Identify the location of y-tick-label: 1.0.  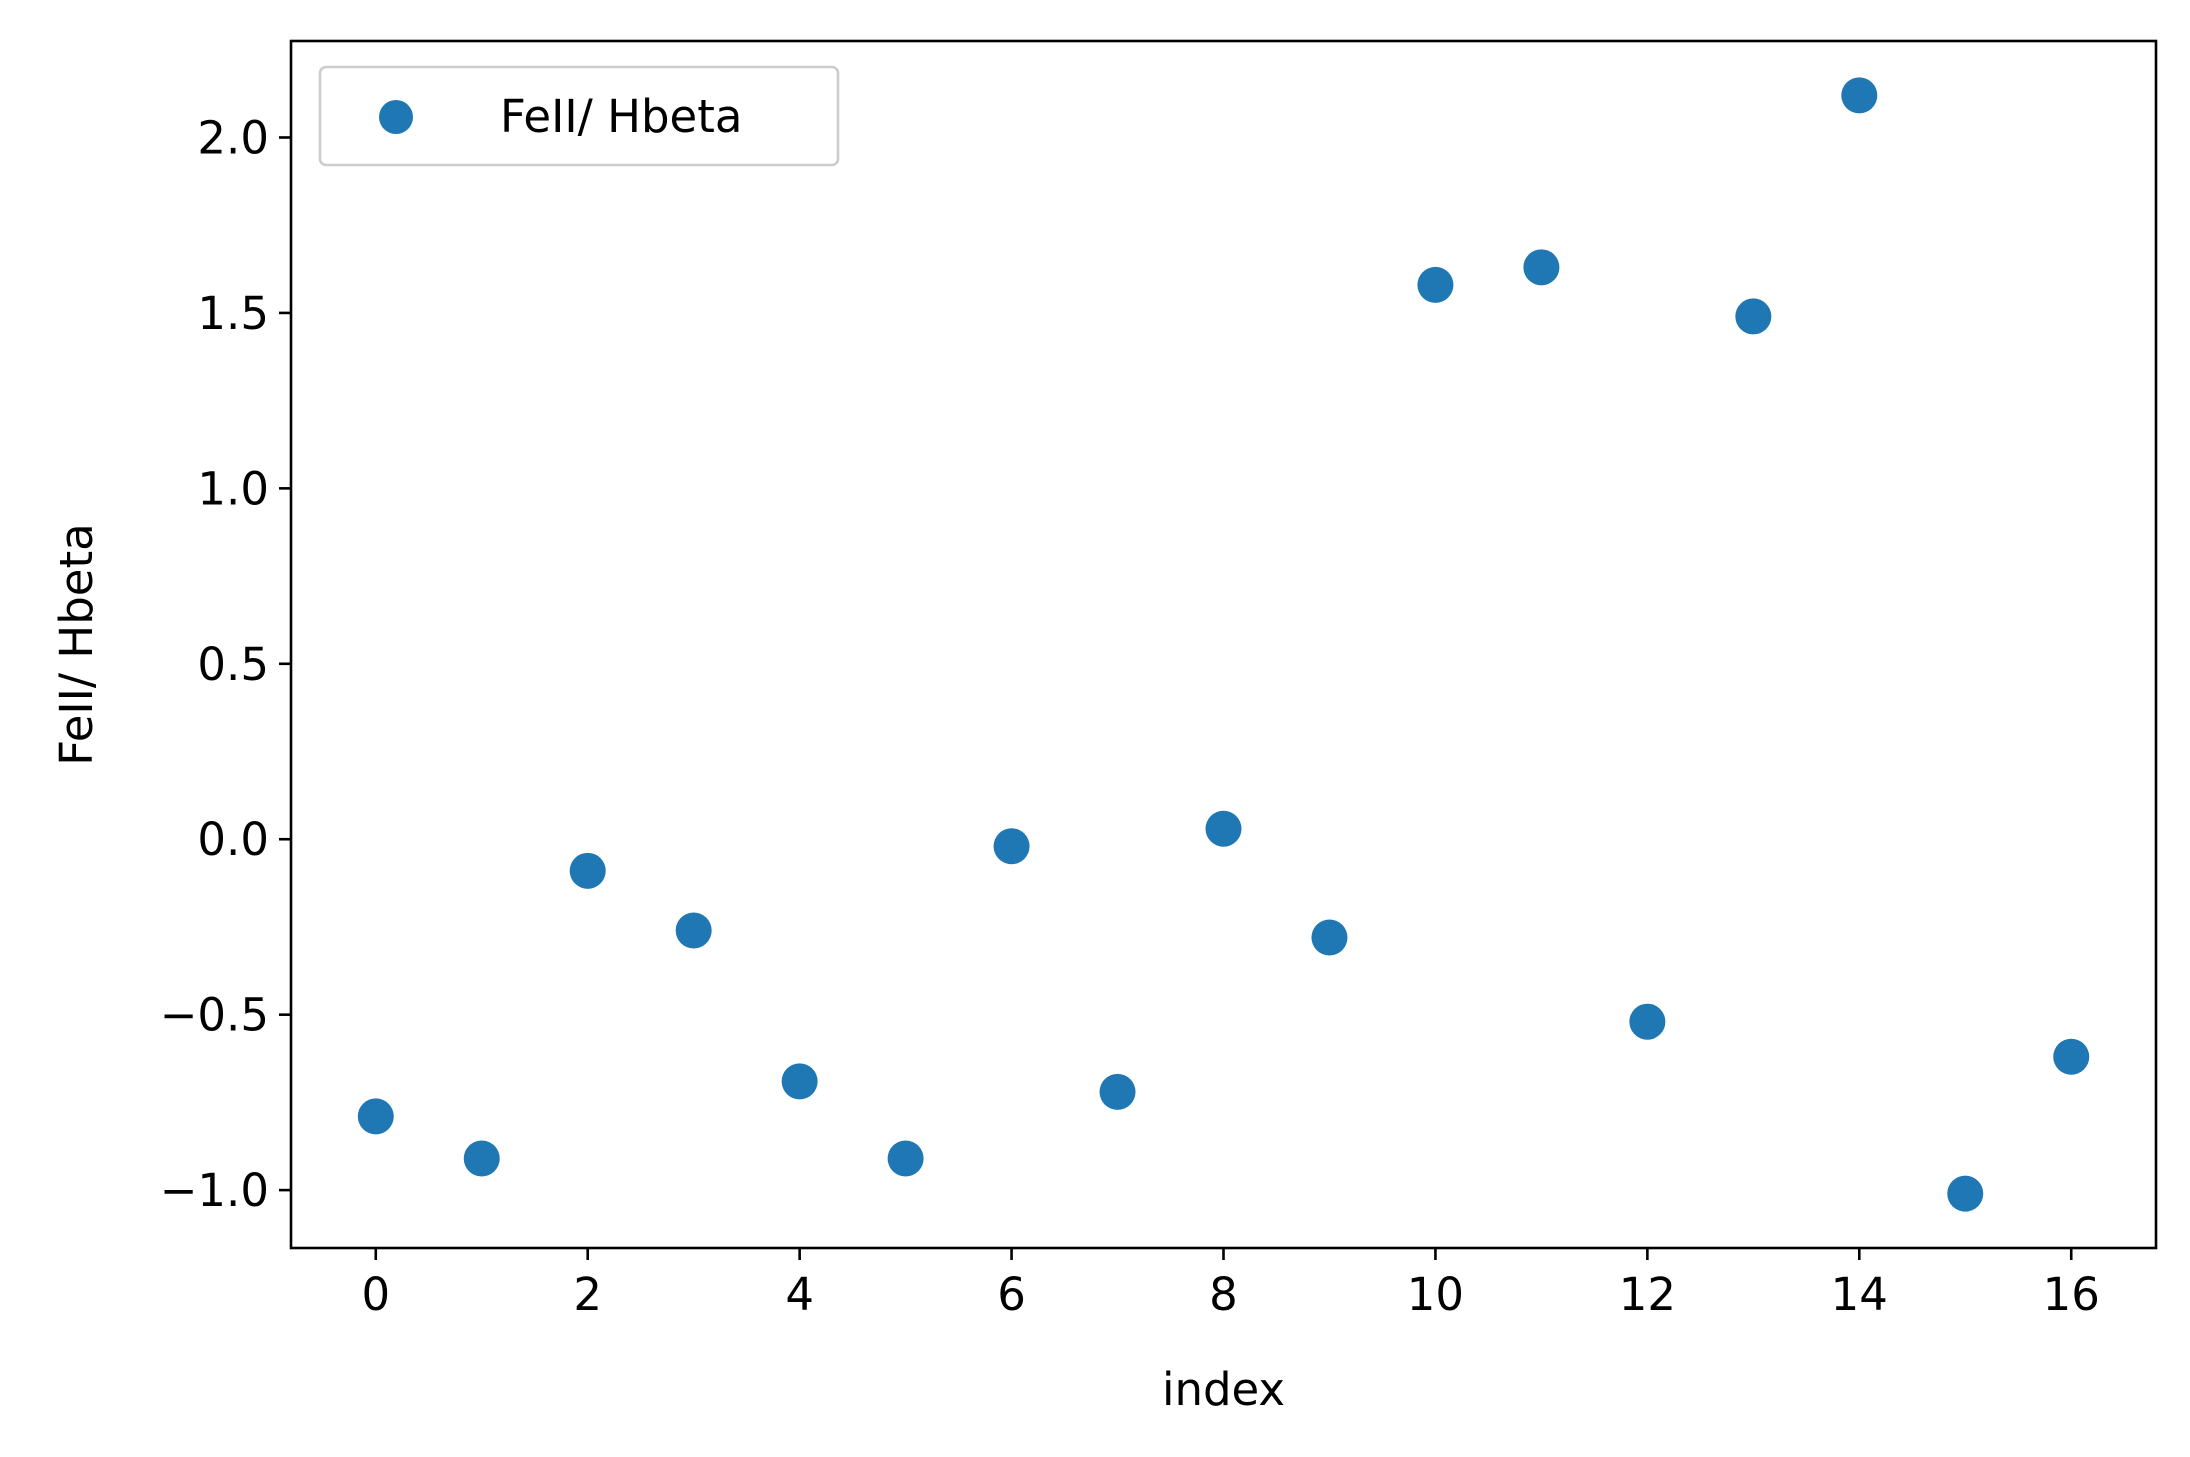
(233, 488).